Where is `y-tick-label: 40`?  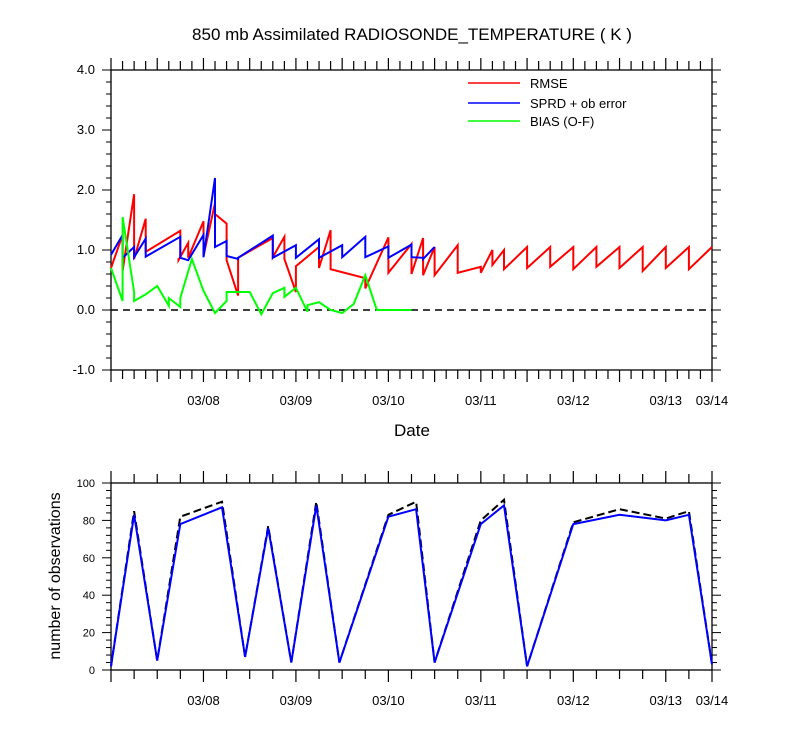
y-tick-label: 40 is located at coordinates (89, 596).